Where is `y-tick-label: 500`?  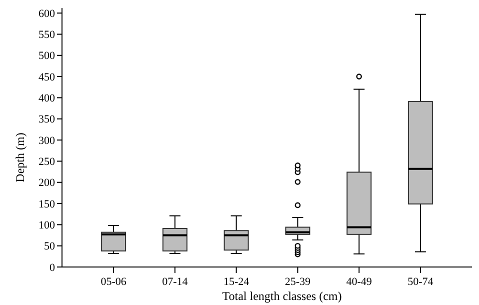
y-tick-label: 500 is located at coordinates (47, 56).